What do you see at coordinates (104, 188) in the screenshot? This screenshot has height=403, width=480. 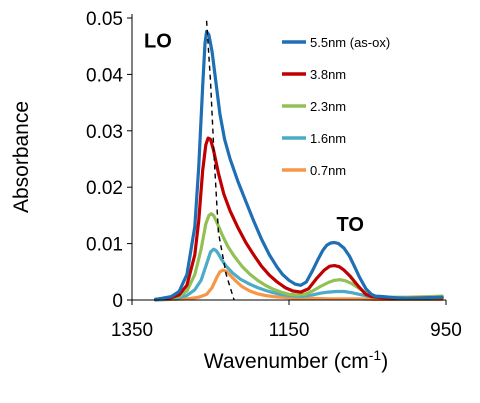 I see `y-tick-label: 0.02` at bounding box center [104, 188].